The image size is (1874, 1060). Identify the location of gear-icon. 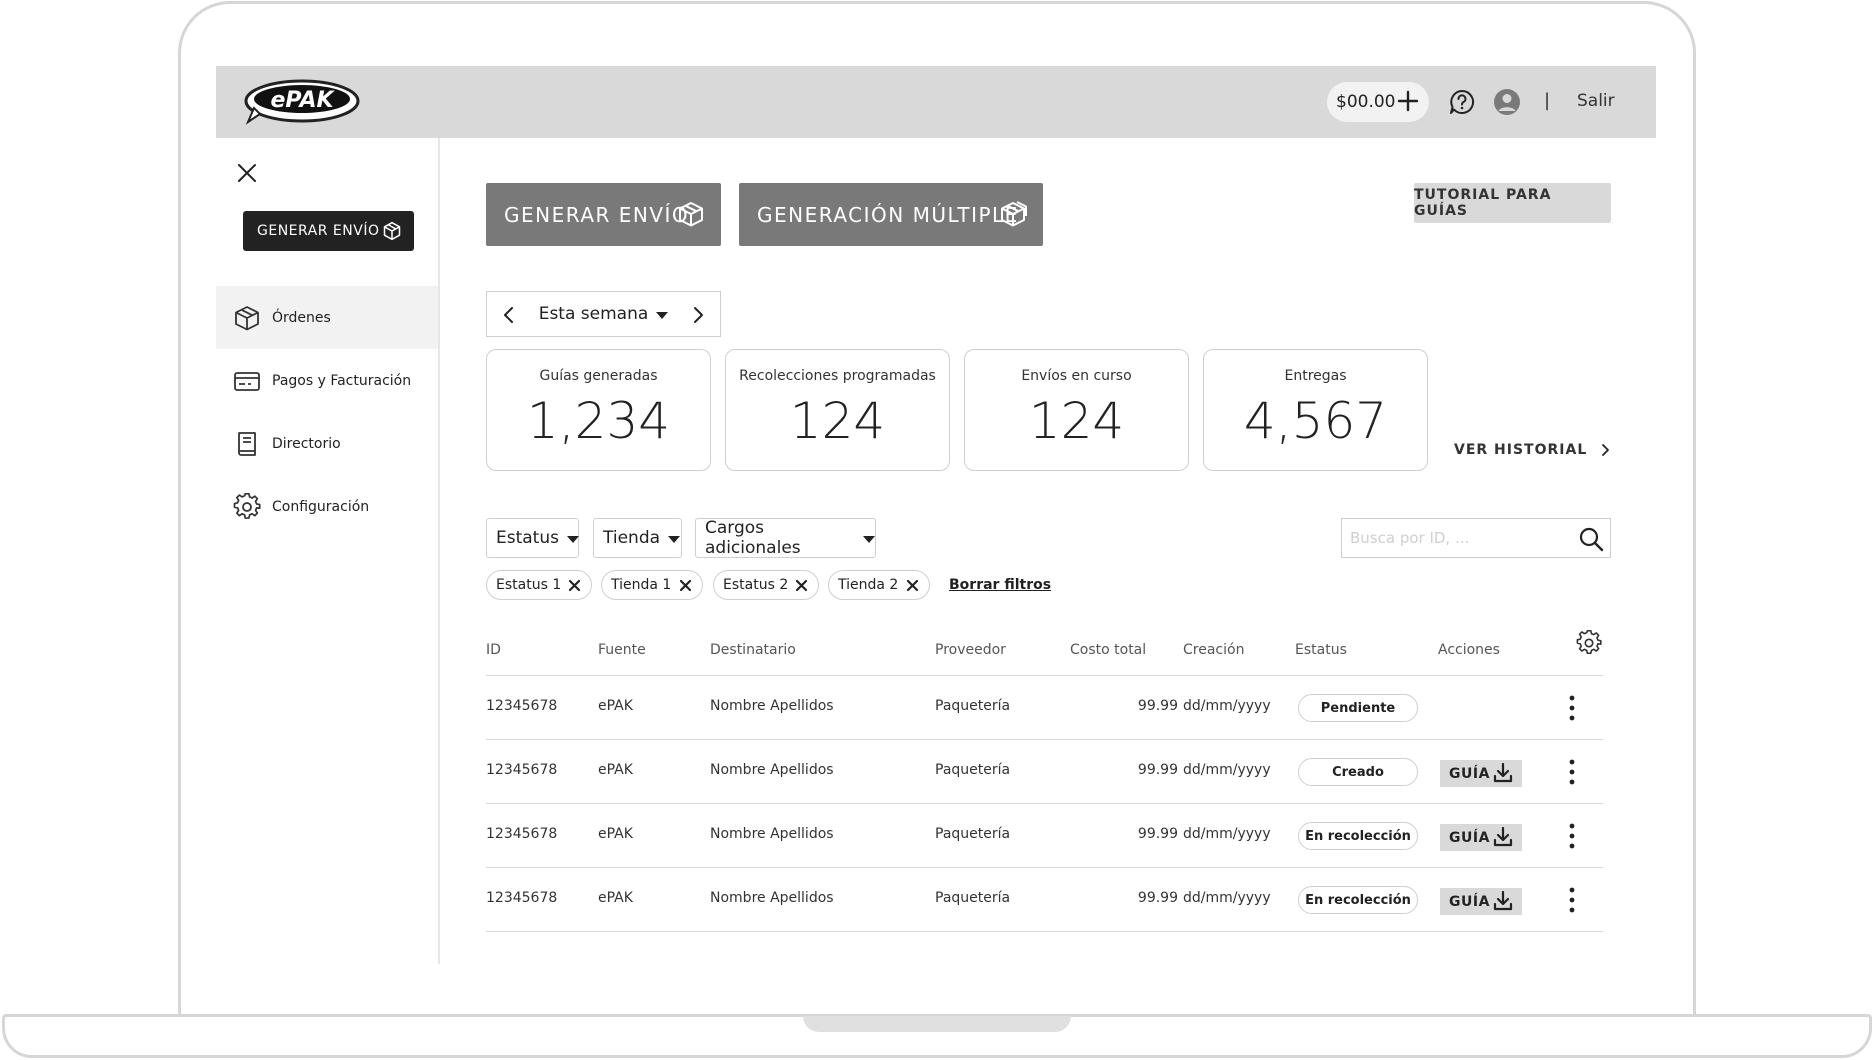
(247, 506).